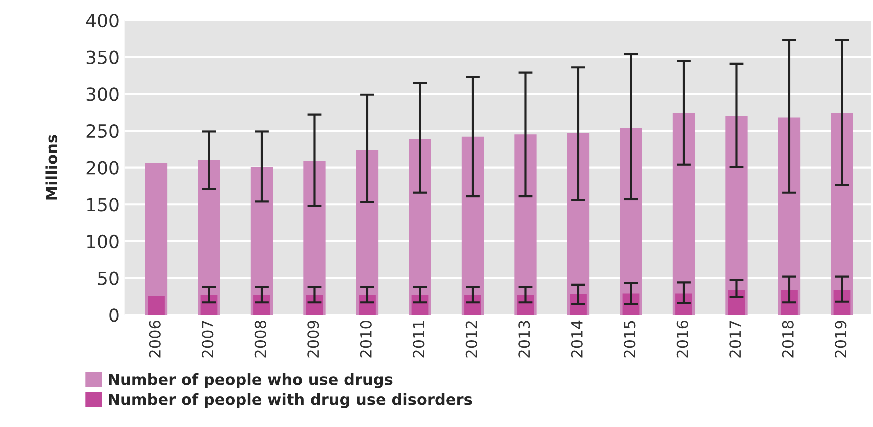 The height and width of the screenshot is (427, 873). Describe the element at coordinates (419, 339) in the screenshot. I see `x-tick-label: 2011` at that location.